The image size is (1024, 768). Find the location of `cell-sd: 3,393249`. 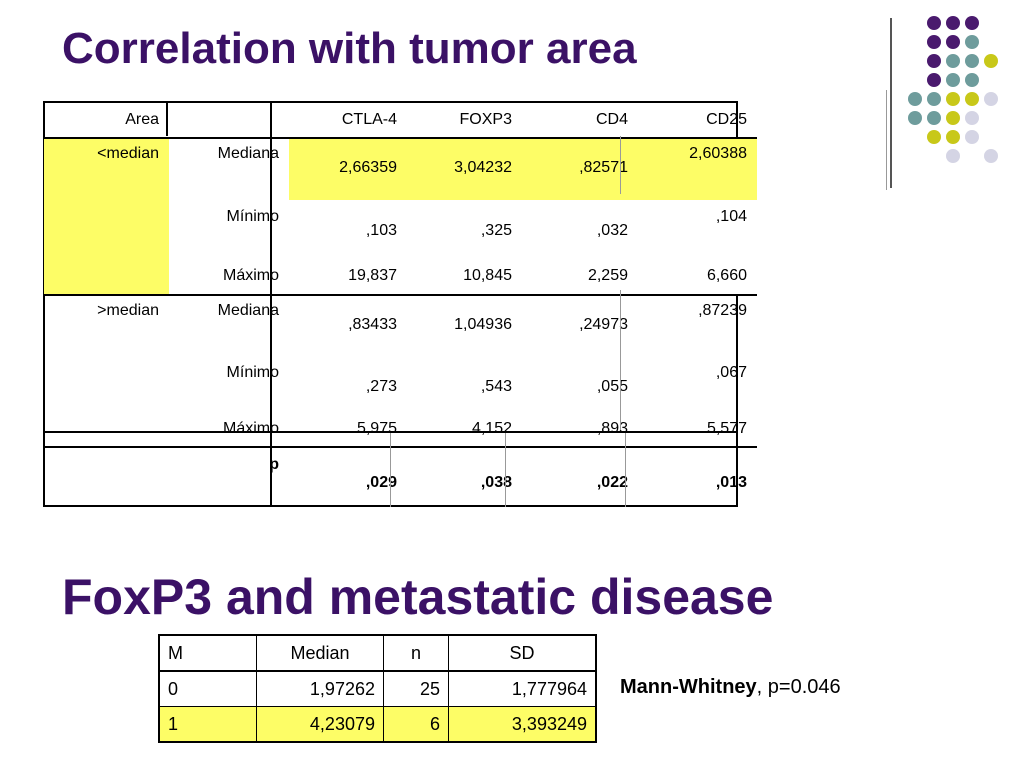

cell-sd: 3,393249 is located at coordinates (522, 724).